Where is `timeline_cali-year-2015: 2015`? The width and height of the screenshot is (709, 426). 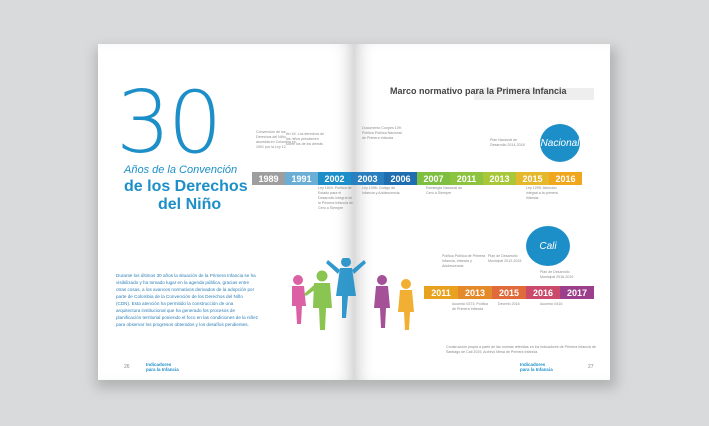 timeline_cali-year-2015: 2015 is located at coordinates (509, 292).